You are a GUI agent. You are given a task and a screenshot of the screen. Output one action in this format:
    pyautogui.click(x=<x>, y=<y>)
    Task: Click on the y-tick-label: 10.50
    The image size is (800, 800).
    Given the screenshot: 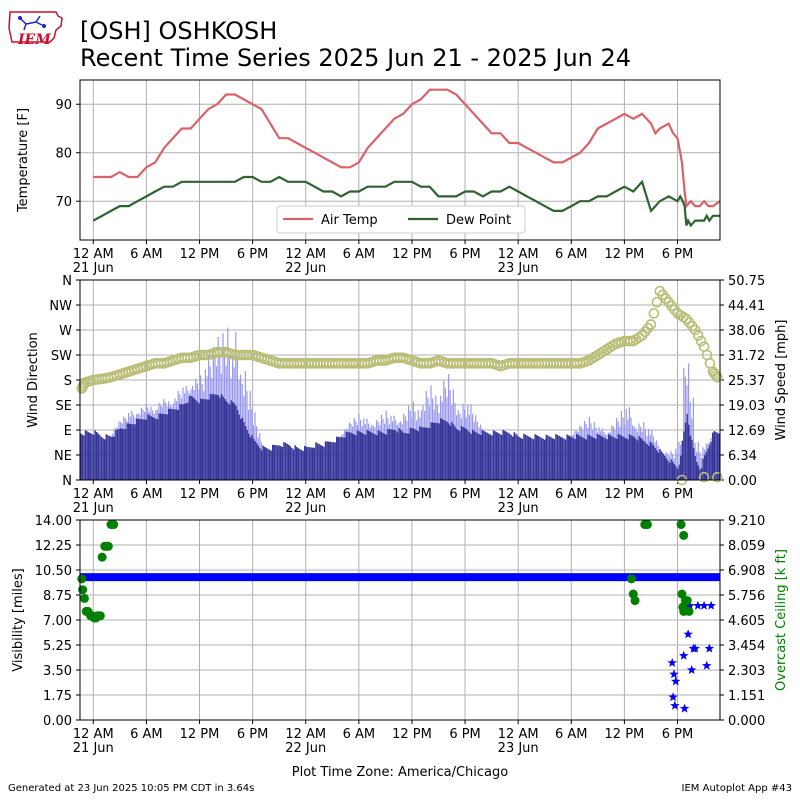 What is the action you would take?
    pyautogui.click(x=53, y=571)
    